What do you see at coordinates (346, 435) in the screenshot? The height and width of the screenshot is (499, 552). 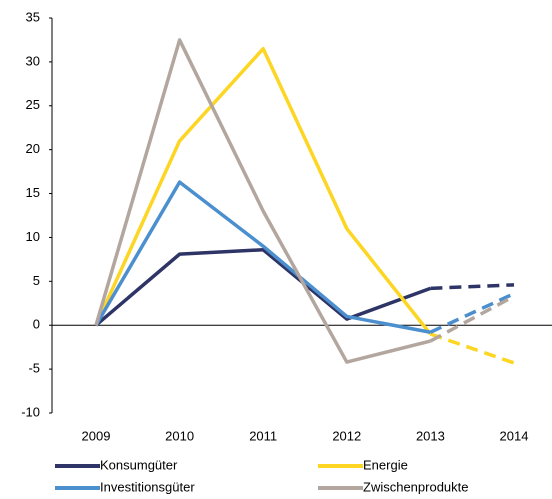 I see `x-tick-label: 2012` at bounding box center [346, 435].